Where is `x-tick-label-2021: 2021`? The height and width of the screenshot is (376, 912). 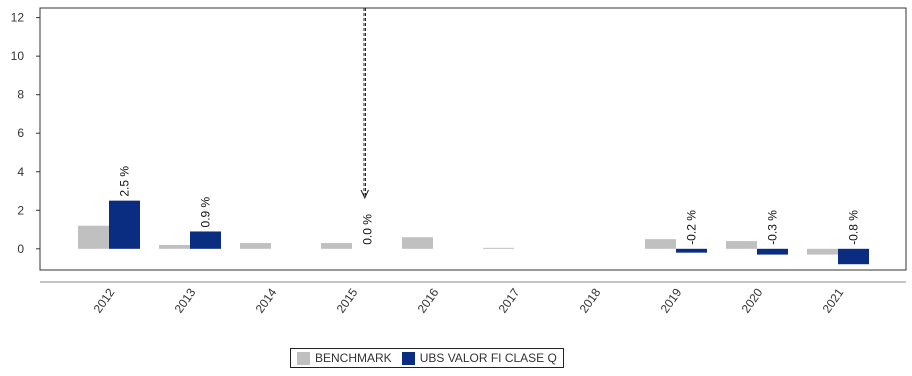
x-tick-label-2021: 2021 is located at coordinates (833, 300).